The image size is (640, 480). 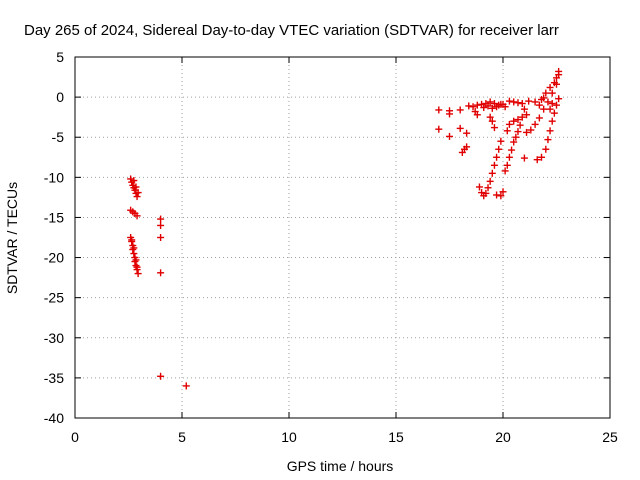 What do you see at coordinates (54, 378) in the screenshot?
I see `y-tick-label: -35` at bounding box center [54, 378].